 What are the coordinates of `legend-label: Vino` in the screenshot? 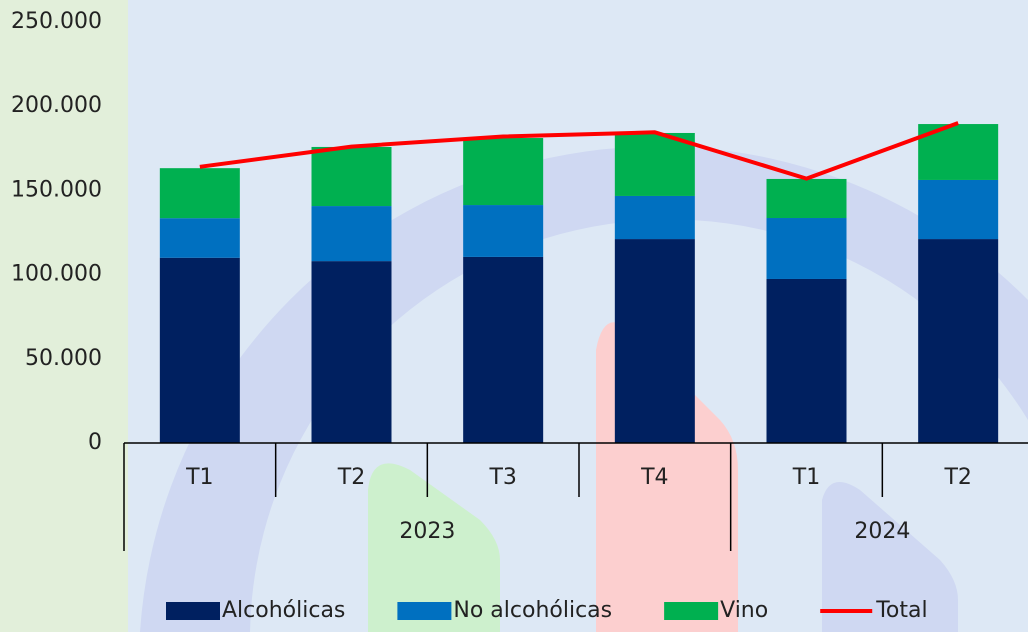 It's located at (744, 610).